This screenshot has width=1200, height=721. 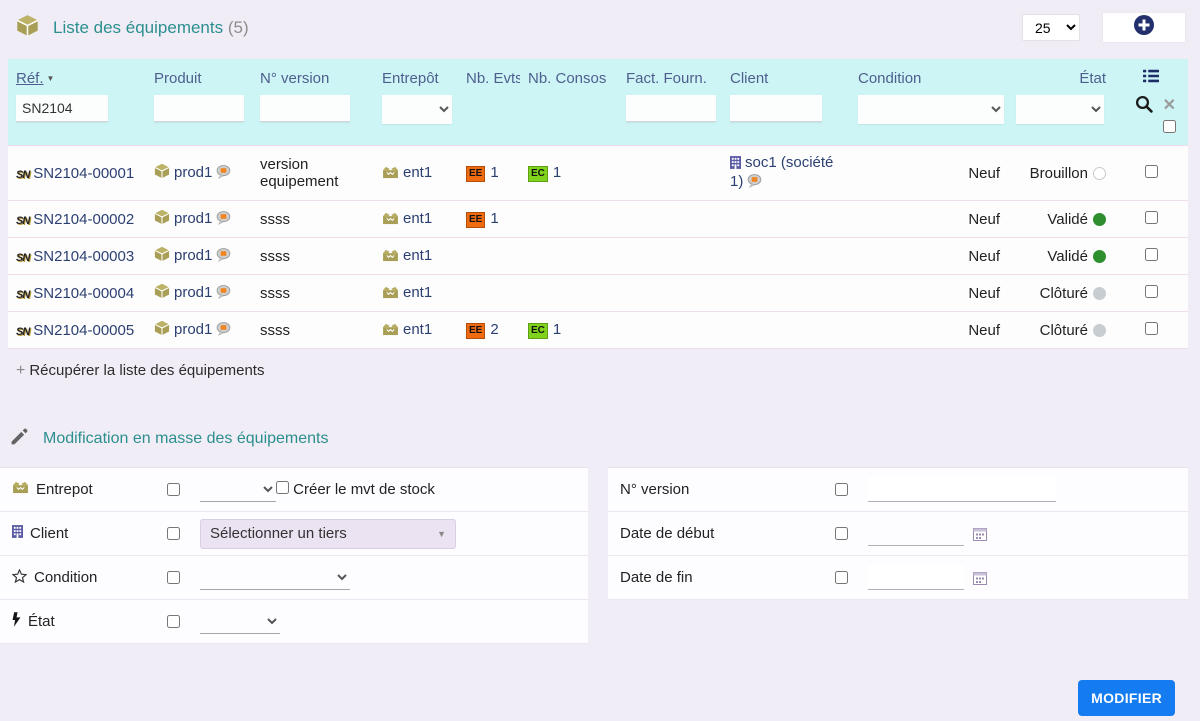 What do you see at coordinates (186, 438) in the screenshot?
I see `mass-edit-title: Modification en masse des équipements` at bounding box center [186, 438].